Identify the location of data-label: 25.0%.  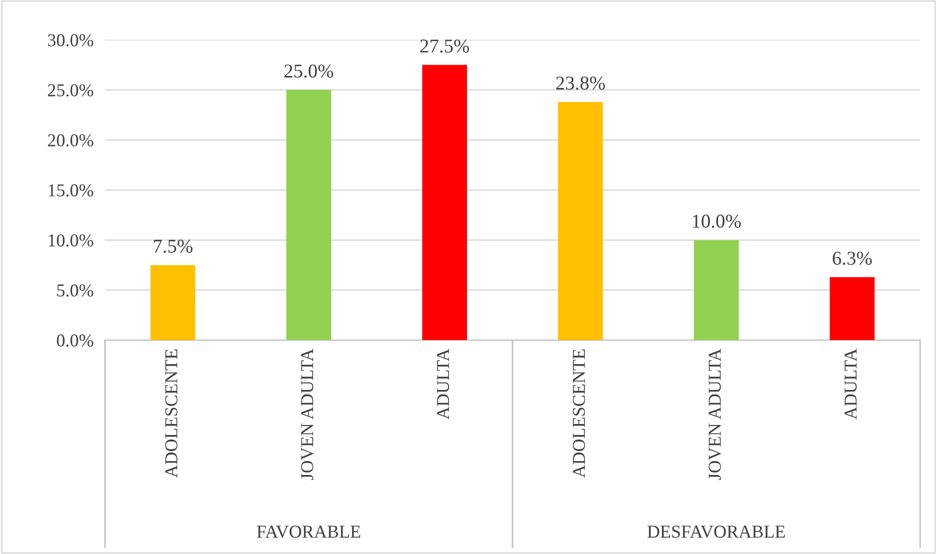
(309, 71).